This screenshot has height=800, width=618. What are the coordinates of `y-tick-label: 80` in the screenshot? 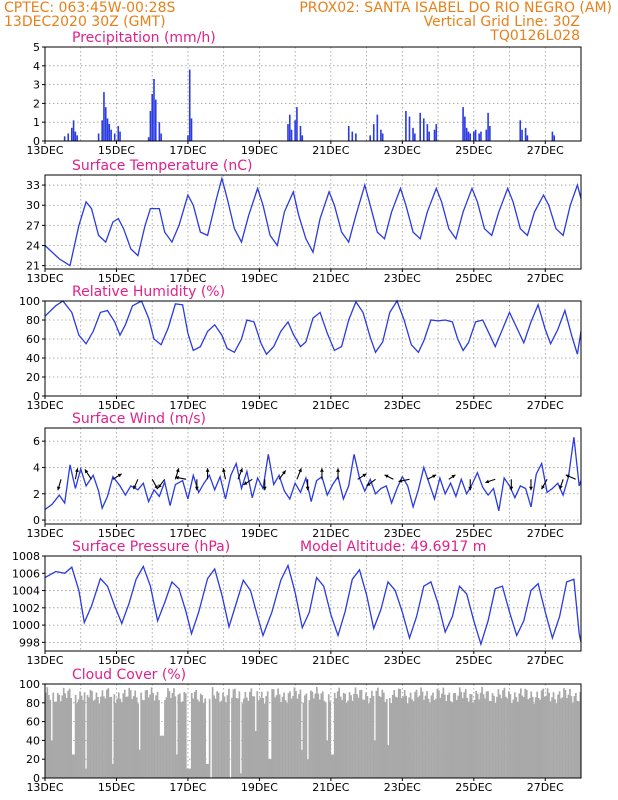 It's located at (33, 320).